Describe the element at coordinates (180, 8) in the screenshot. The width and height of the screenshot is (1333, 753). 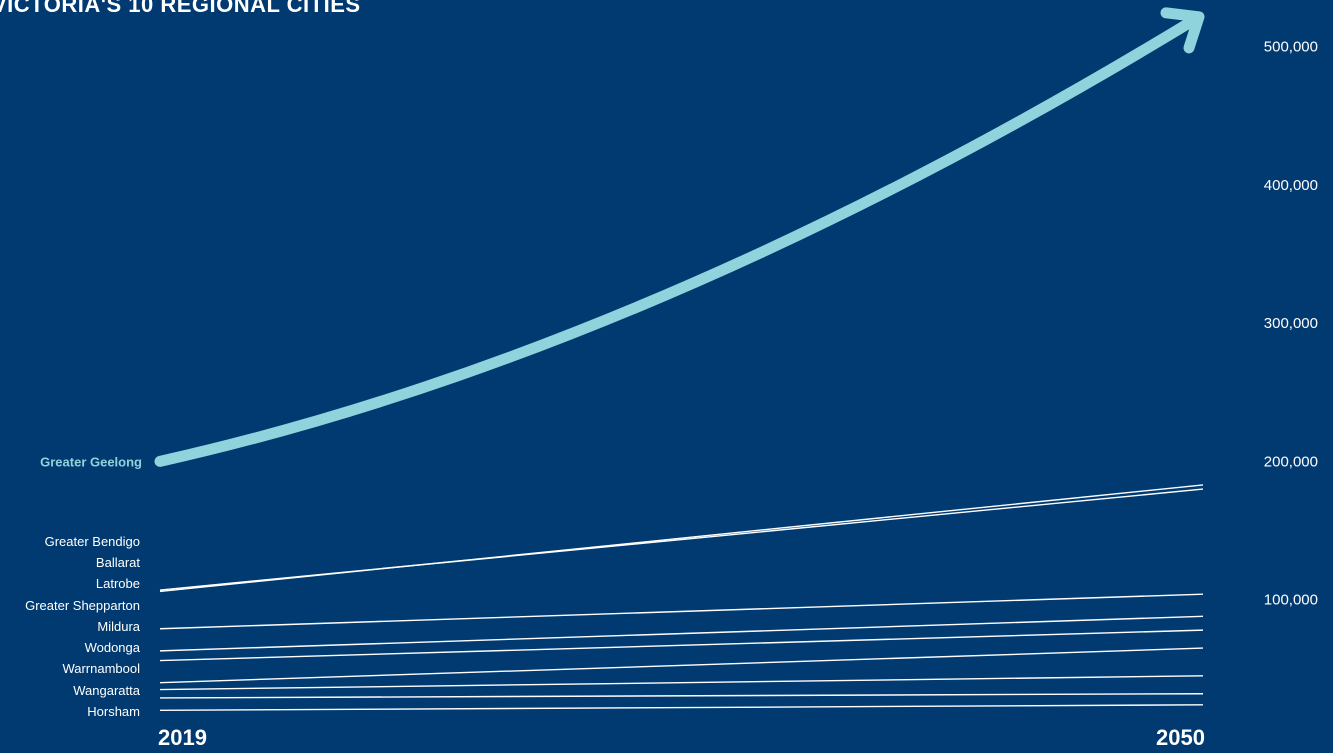
I see `chart-title: VICTORIA'S 10 REGIONAL CITIES` at that location.